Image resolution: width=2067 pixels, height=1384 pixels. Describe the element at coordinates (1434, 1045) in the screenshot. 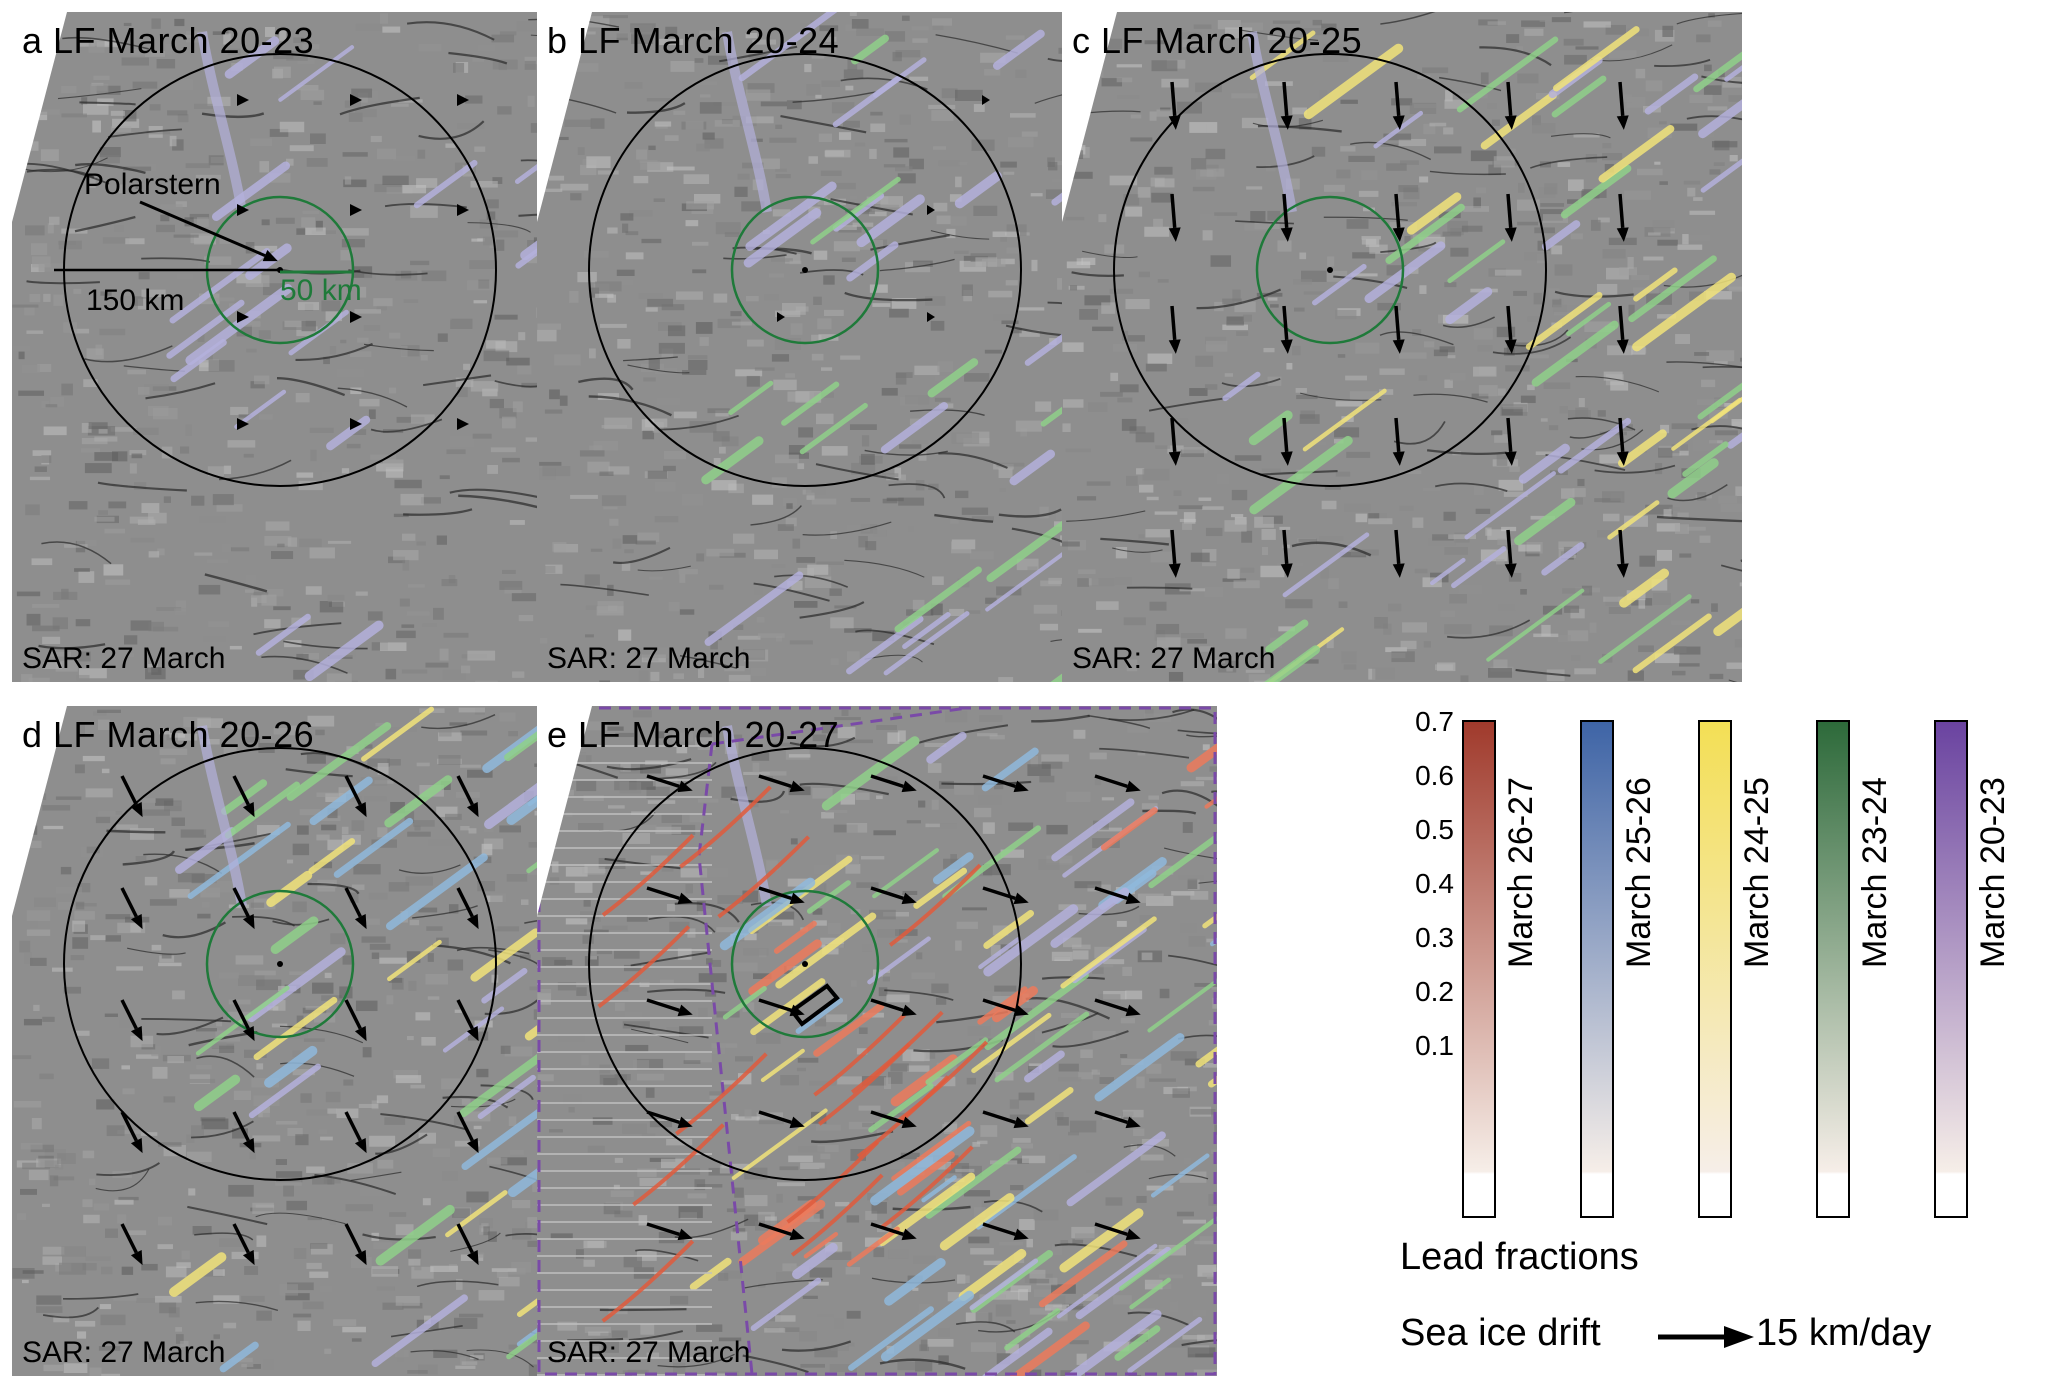

I see `colorbar-tick-0.1: 0.1` at that location.